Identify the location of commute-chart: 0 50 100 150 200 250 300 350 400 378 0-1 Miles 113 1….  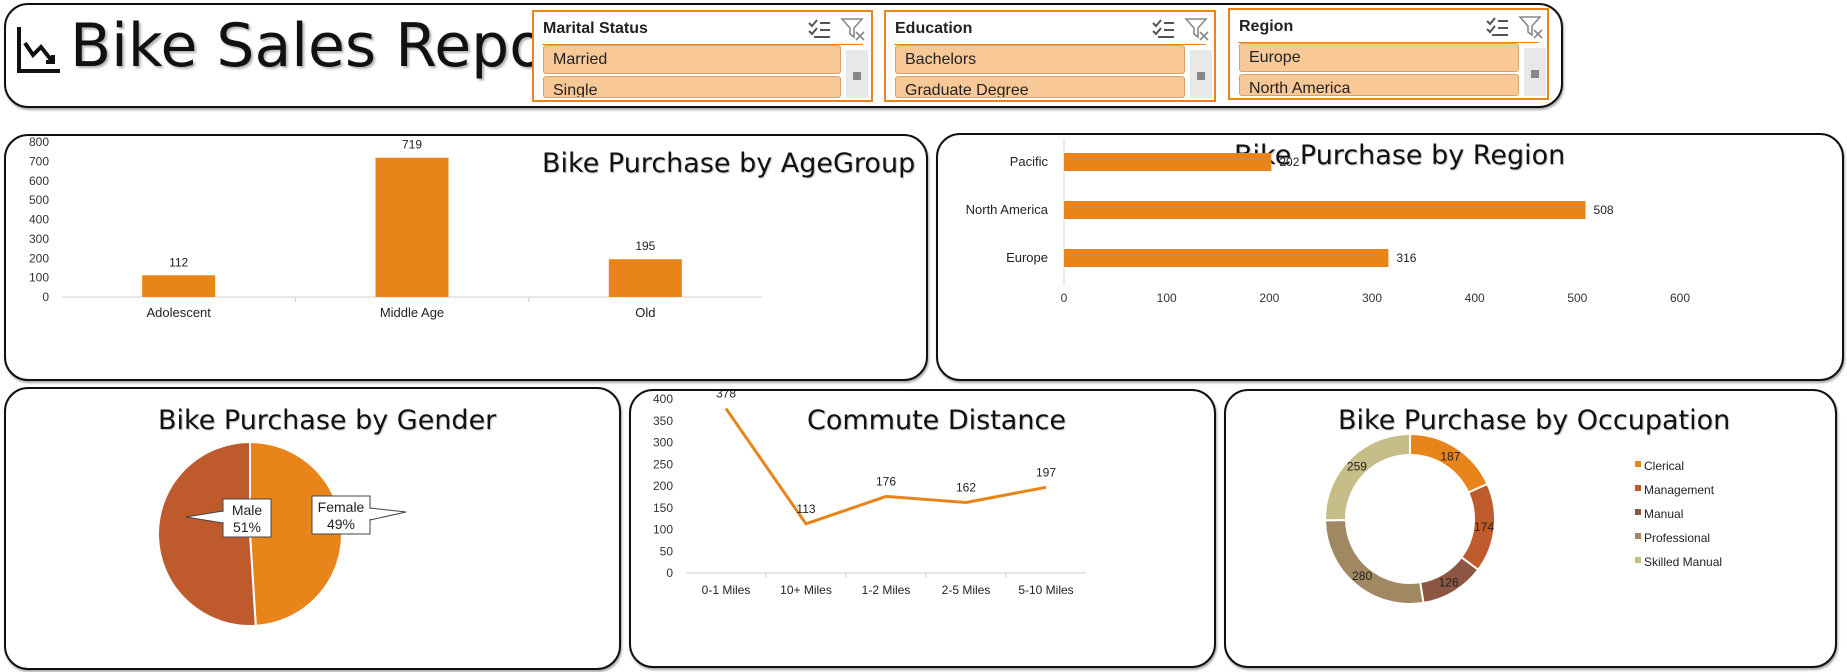
(869, 494).